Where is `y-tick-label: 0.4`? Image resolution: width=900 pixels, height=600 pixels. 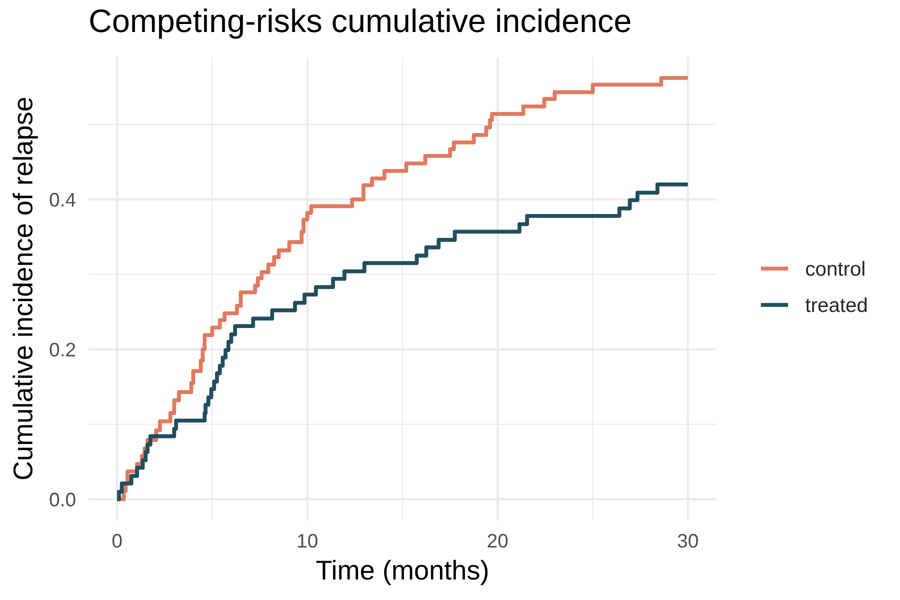
y-tick-label: 0.4 is located at coordinates (63, 199).